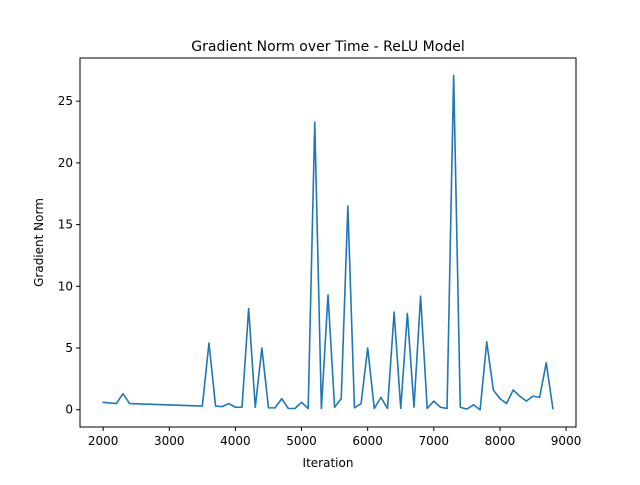 This screenshot has width=640, height=485. I want to click on x-tick-label: 8000, so click(500, 441).